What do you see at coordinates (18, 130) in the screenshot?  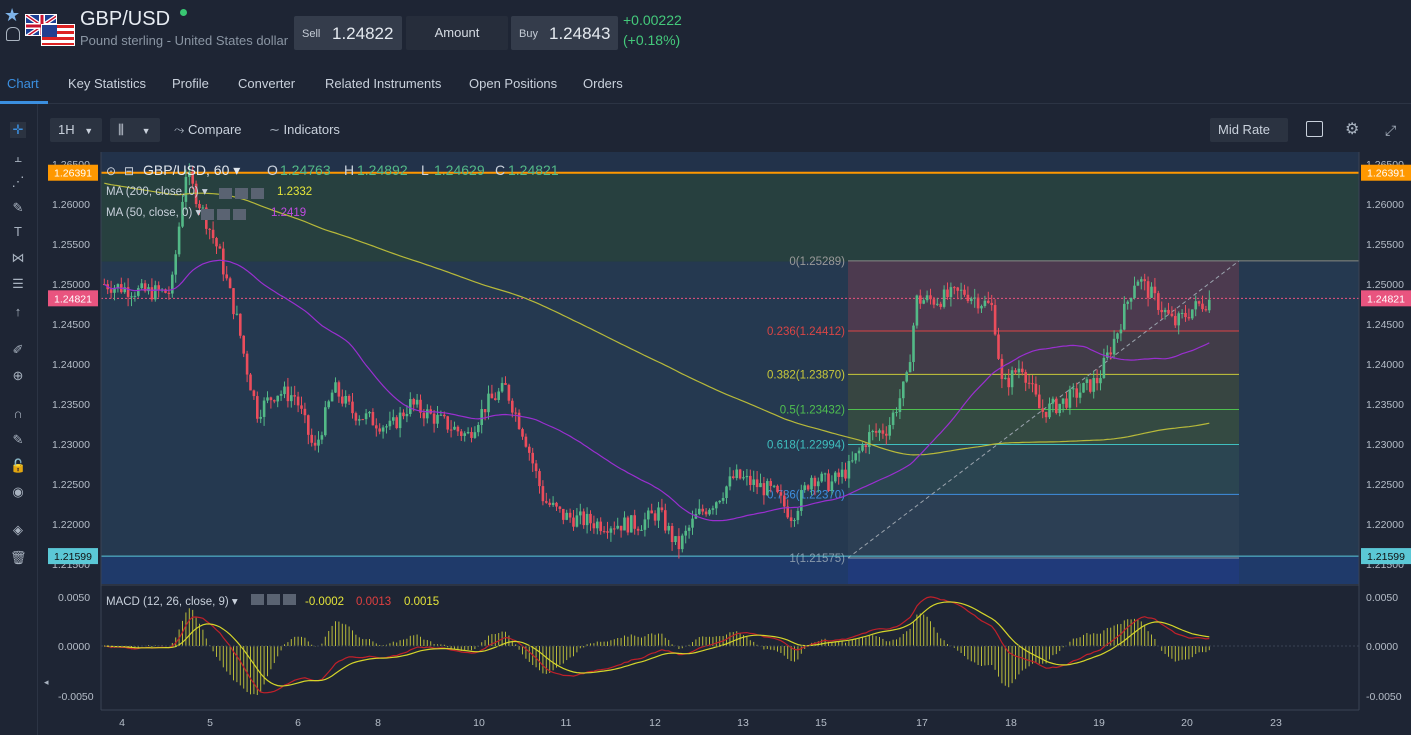 I see `crosshair-icon: ✛` at bounding box center [18, 130].